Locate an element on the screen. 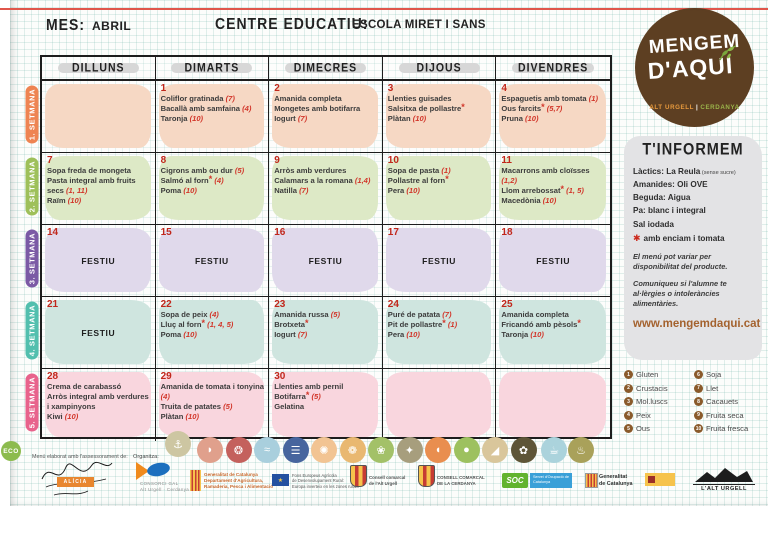  menu-cell-day-18: 18 FESTIU is located at coordinates (553, 261).